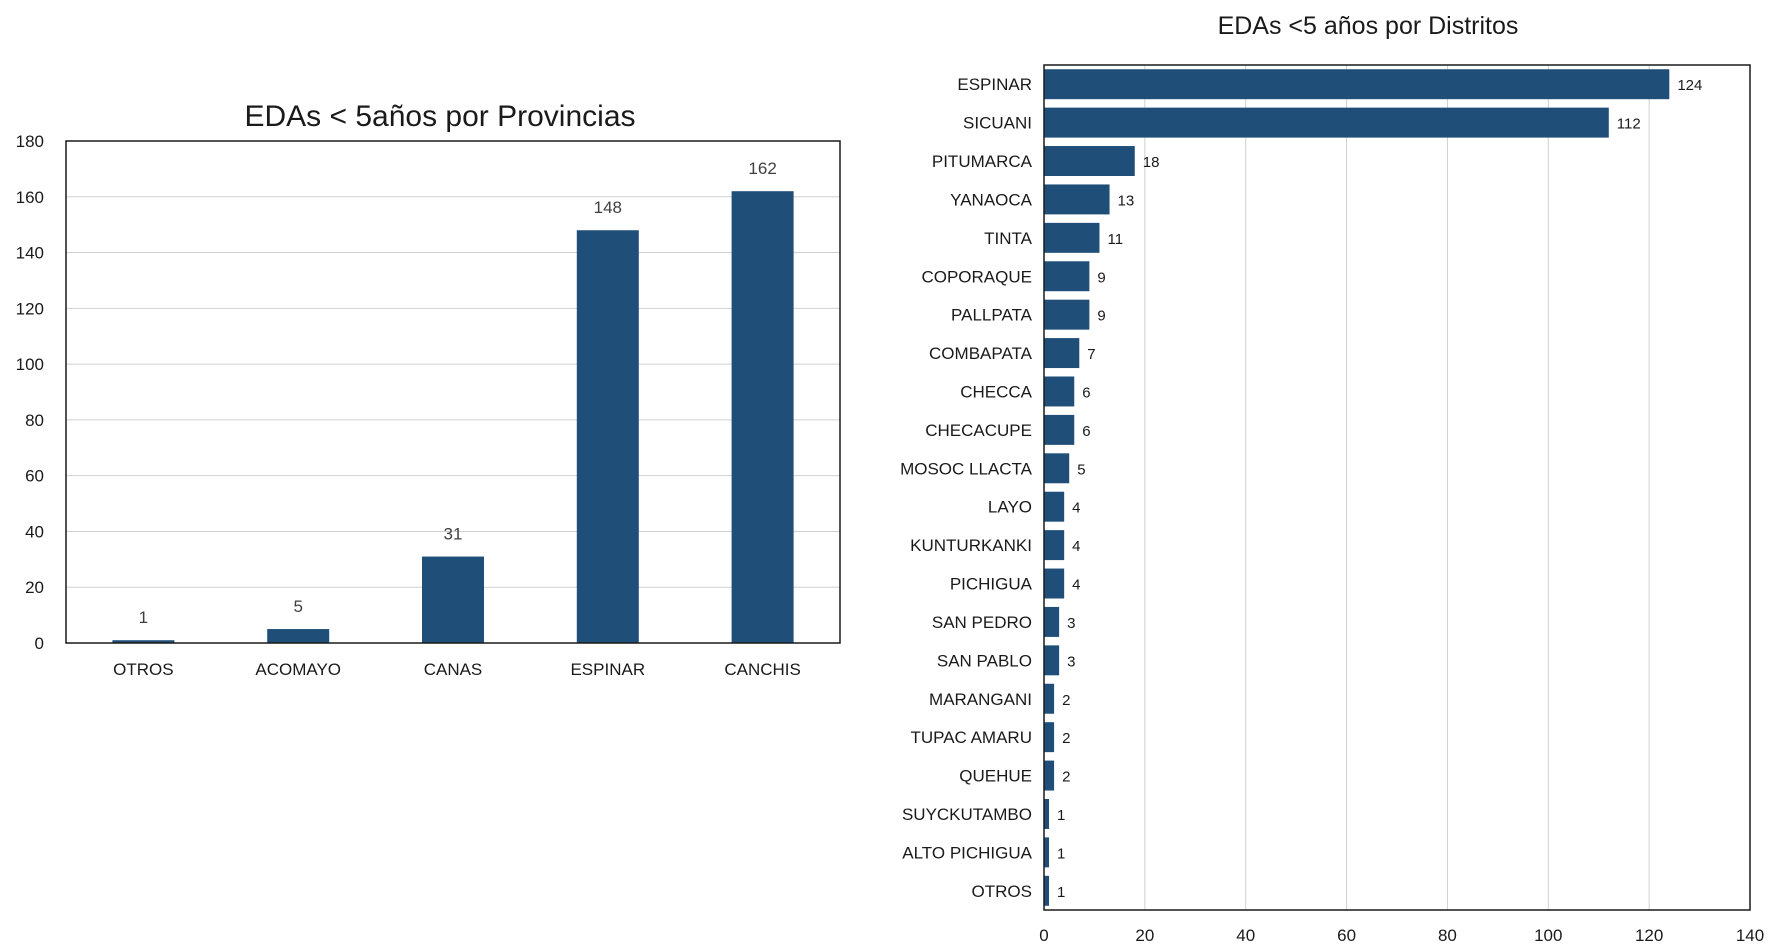  What do you see at coordinates (978, 430) in the screenshot?
I see `district-category-label: CHECACUPE` at bounding box center [978, 430].